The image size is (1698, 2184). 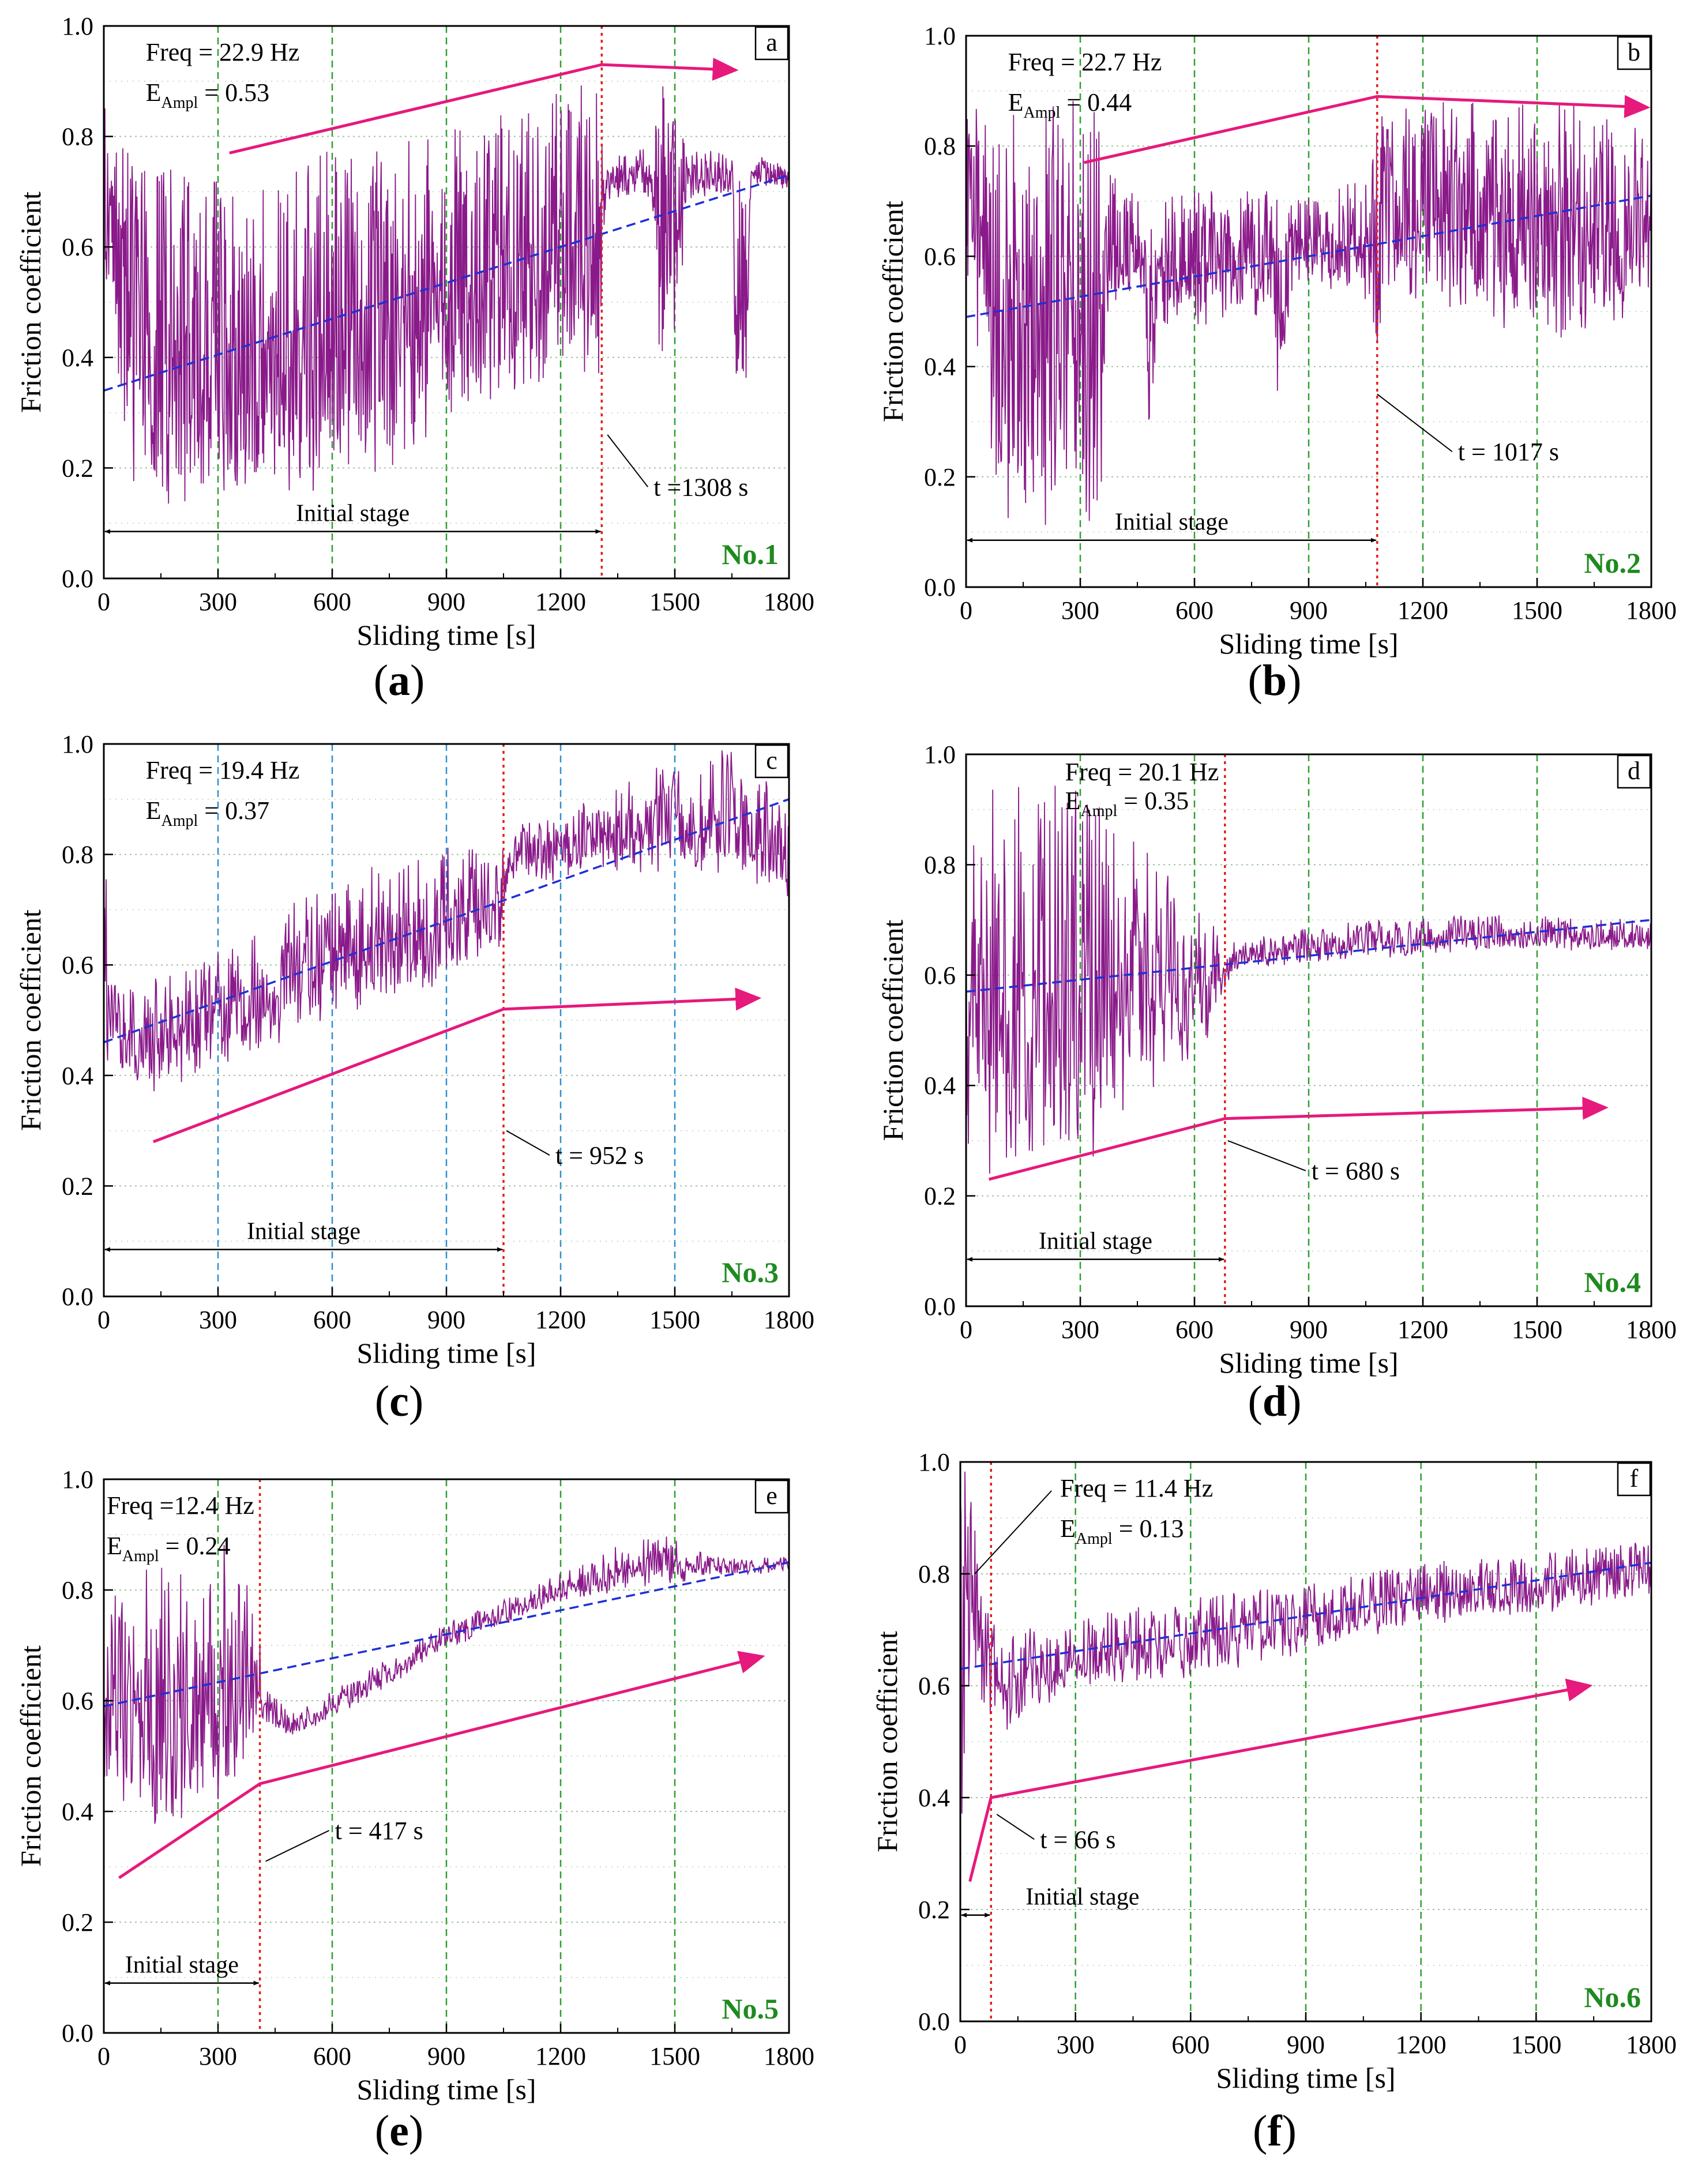 I want to click on amplitude-label: EAmpl = 0.53, so click(x=208, y=95).